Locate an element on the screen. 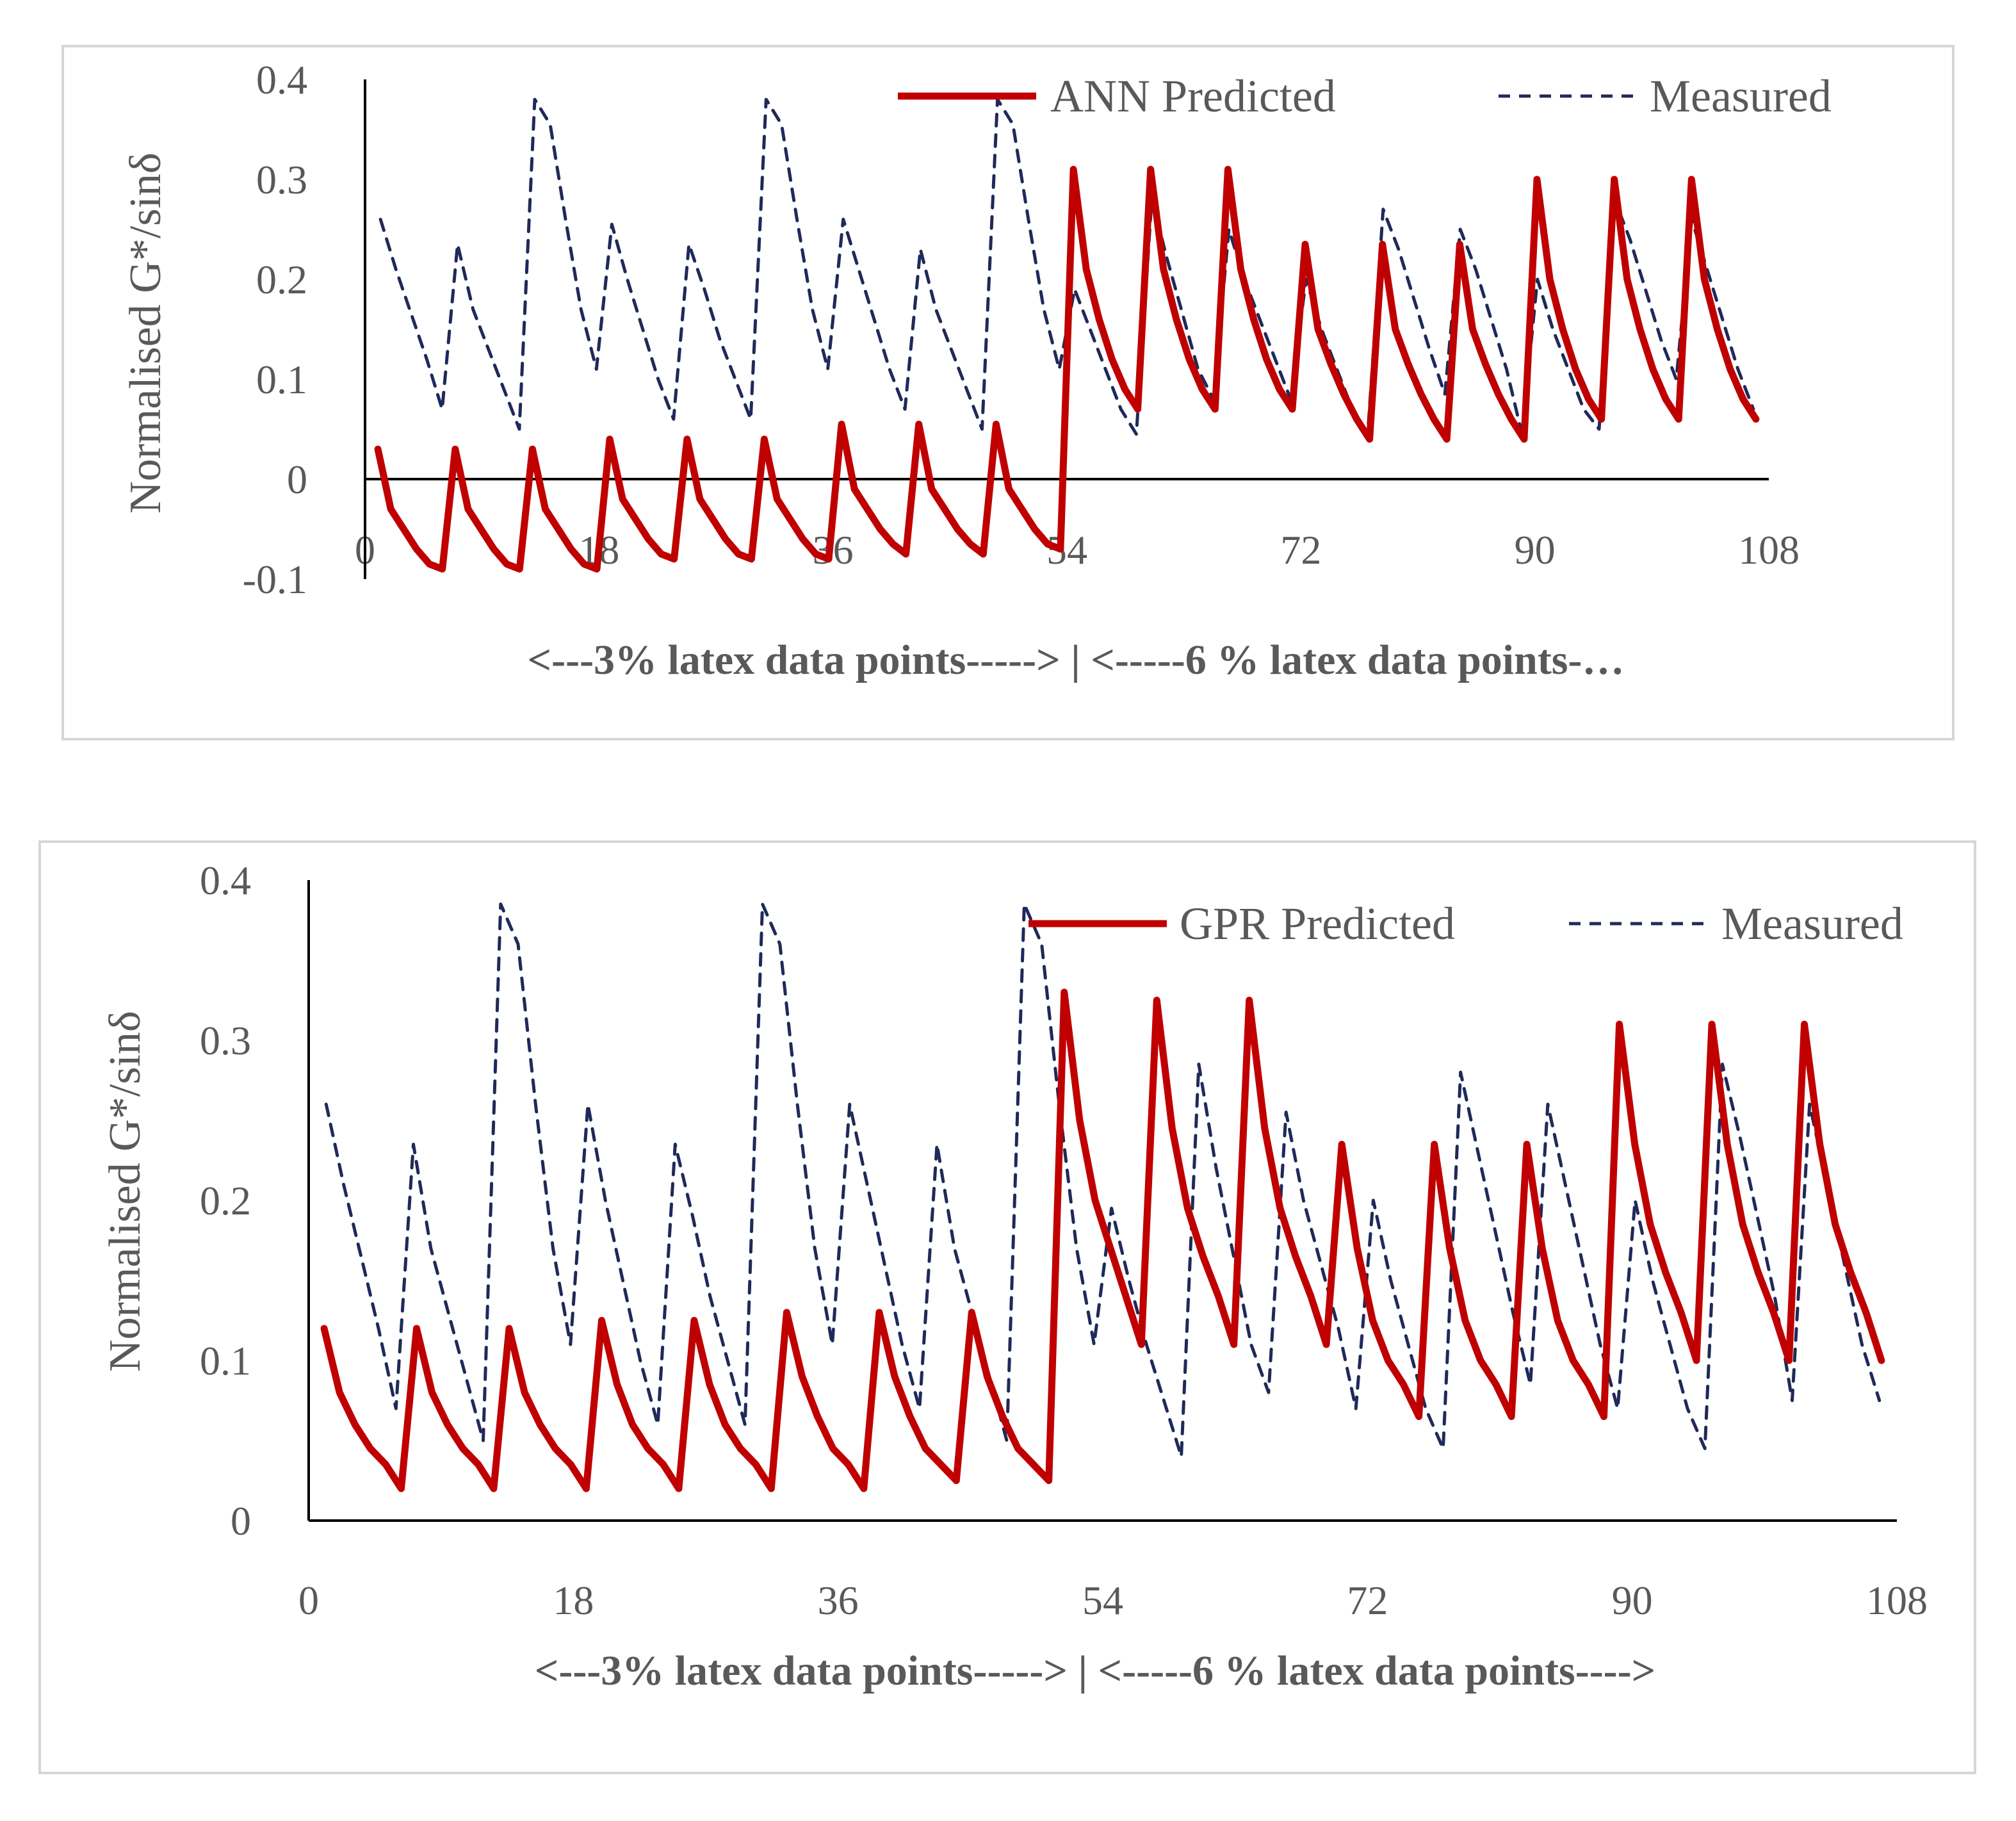 Image resolution: width=2016 pixels, height=1821 pixels. chart-1-x-tick-label: 90 is located at coordinates (1535, 550).